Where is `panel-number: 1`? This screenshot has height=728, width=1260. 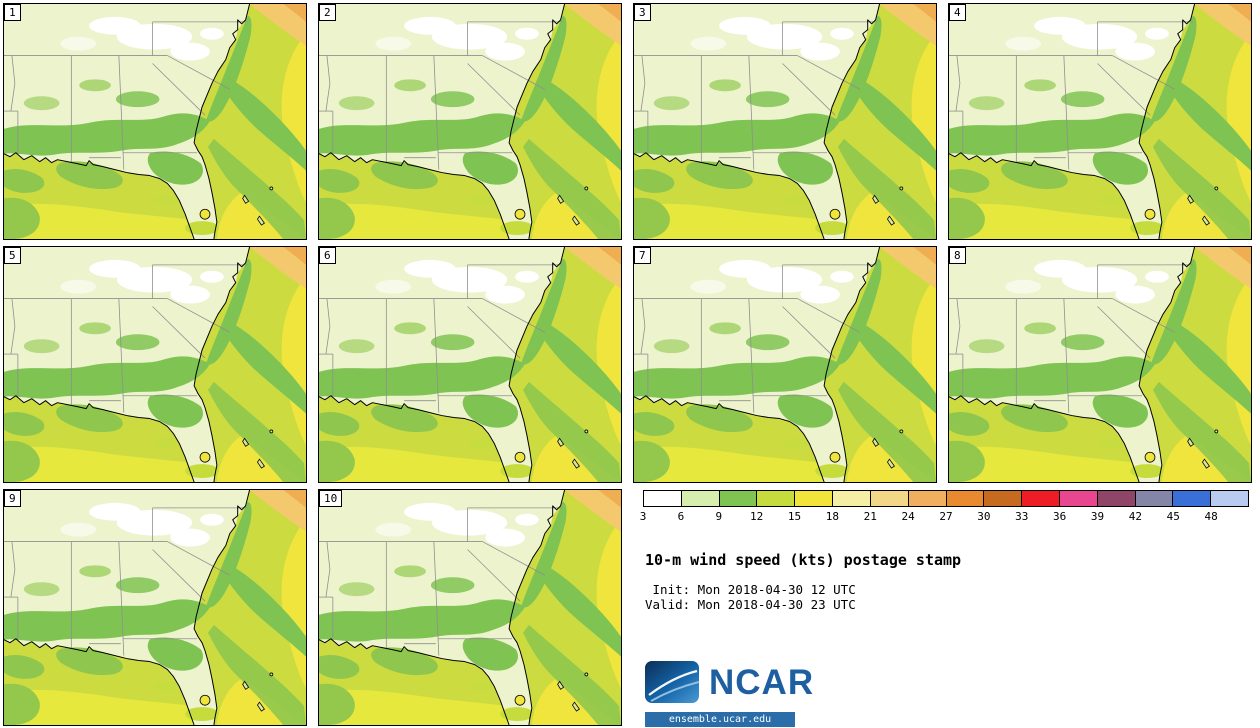
panel-number: 1 is located at coordinates (12, 12).